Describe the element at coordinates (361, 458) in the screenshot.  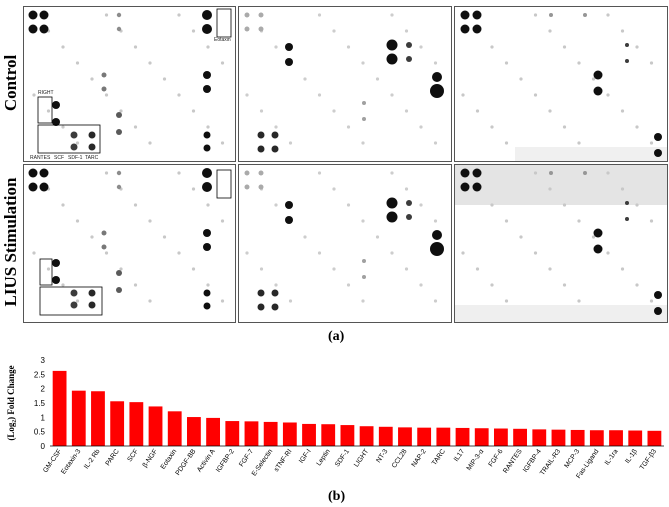
I see `x-tick-label: LIGHT` at that location.